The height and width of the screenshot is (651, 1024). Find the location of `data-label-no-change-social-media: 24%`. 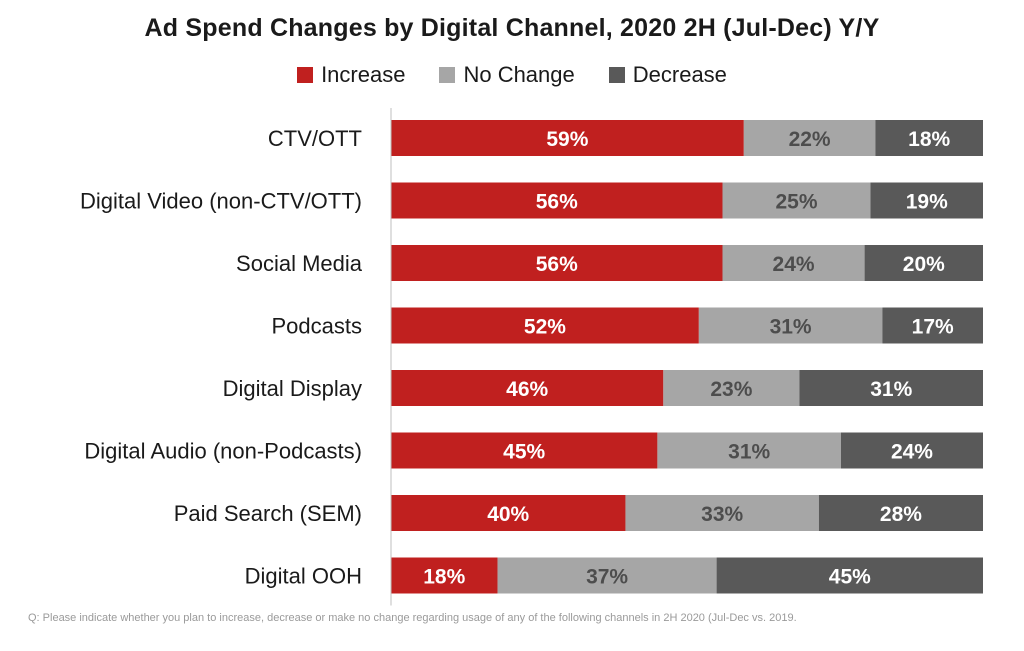

data-label-no-change-social-media: 24% is located at coordinates (794, 264).